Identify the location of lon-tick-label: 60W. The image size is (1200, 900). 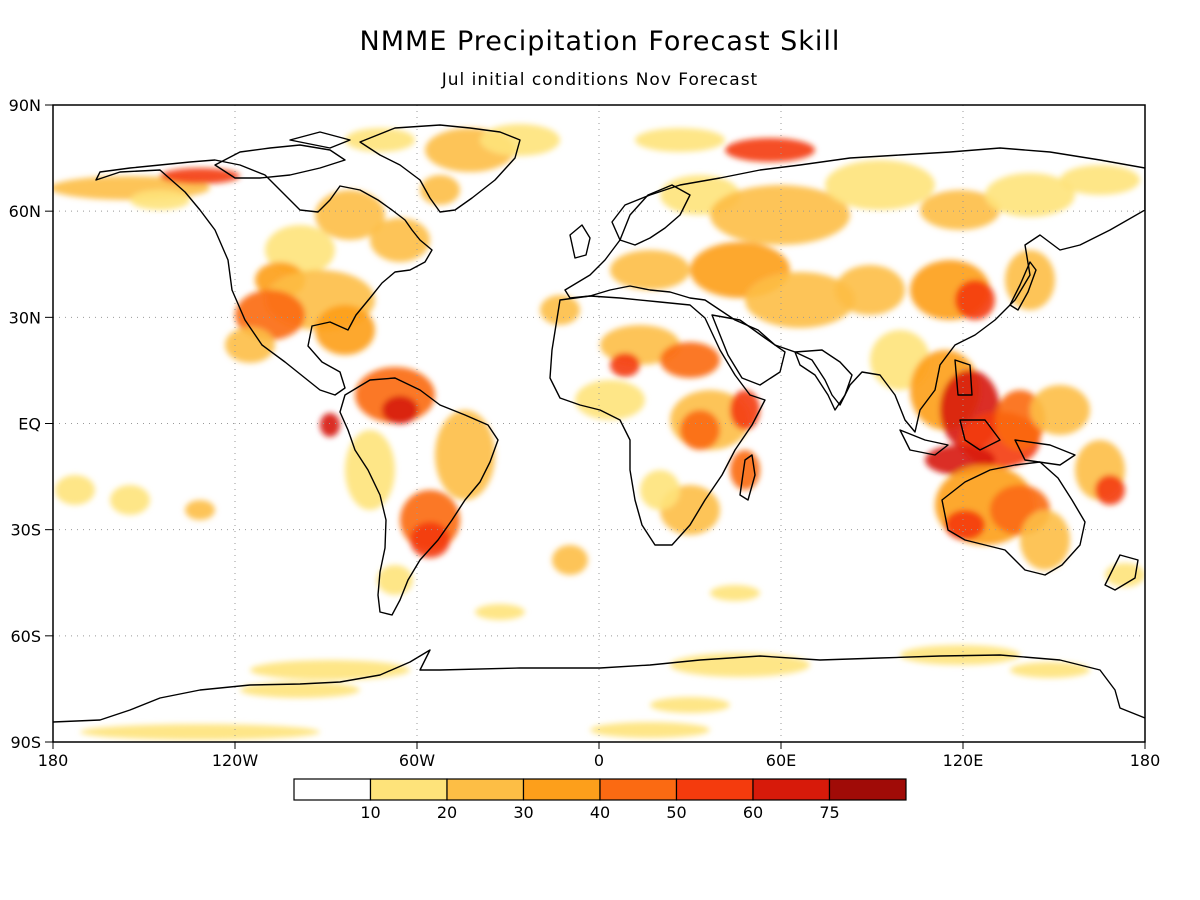
(417, 760).